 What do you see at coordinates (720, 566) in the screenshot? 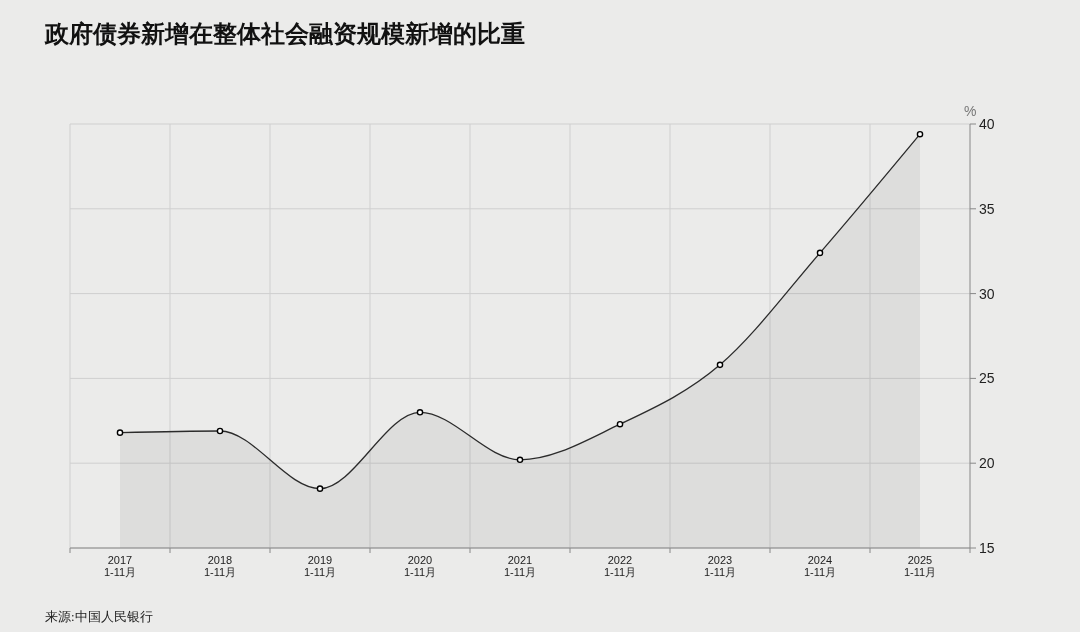
I see `x-tick-label: 2023 1-11月` at bounding box center [720, 566].